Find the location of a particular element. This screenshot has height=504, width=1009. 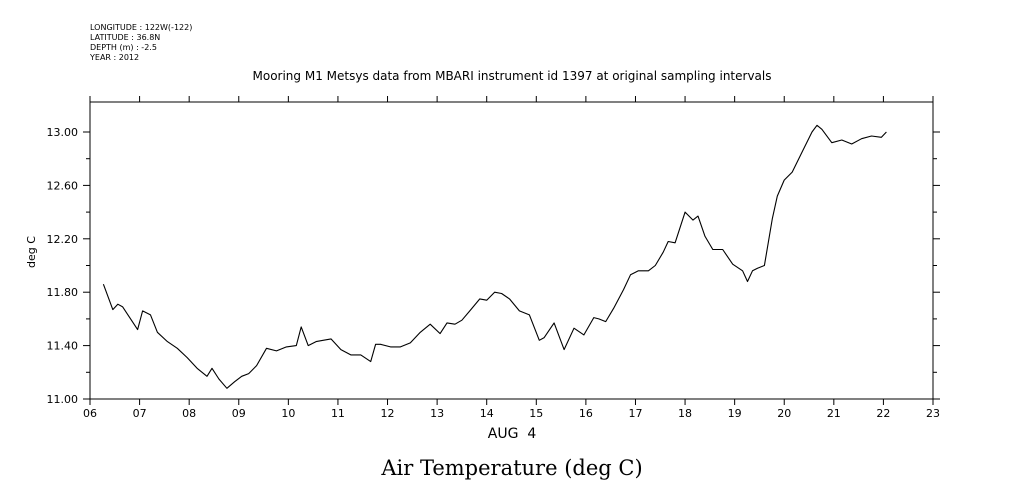

meta-latitude: LATITUDE : 36.8N is located at coordinates (125, 37).